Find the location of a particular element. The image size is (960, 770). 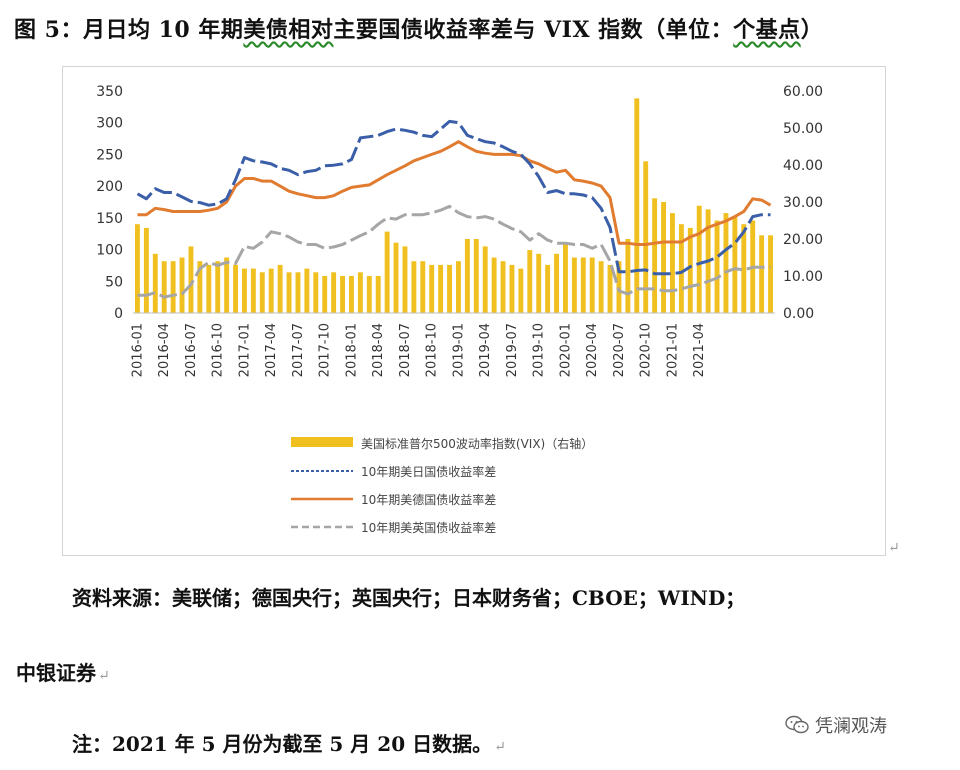

x-axis-tick-label: 2019-01 is located at coordinates (458, 350).